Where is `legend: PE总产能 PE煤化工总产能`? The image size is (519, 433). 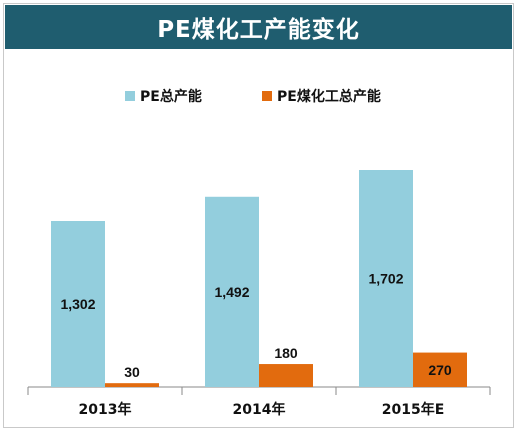
legend: PE总产能 PE煤化工总产能 is located at coordinates (259, 98).